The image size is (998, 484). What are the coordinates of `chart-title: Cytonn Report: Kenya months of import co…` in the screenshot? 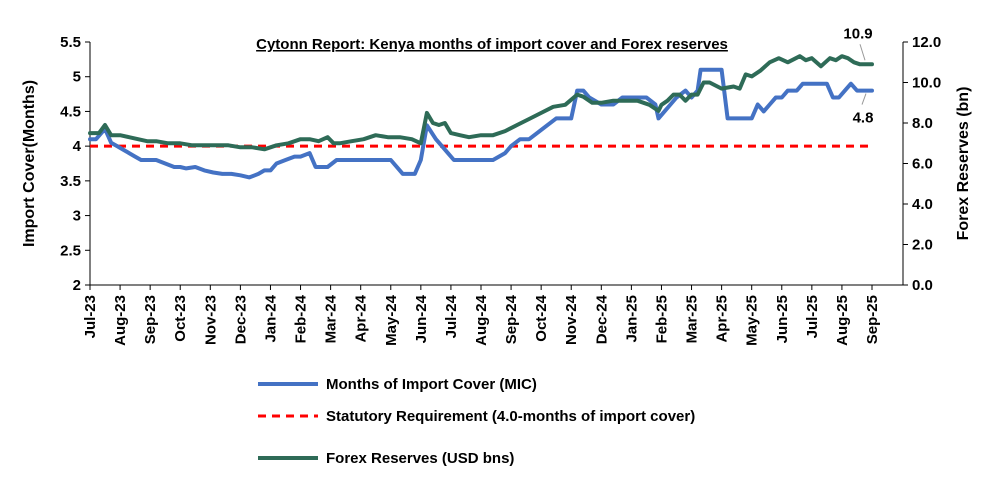 It's located at (492, 44).